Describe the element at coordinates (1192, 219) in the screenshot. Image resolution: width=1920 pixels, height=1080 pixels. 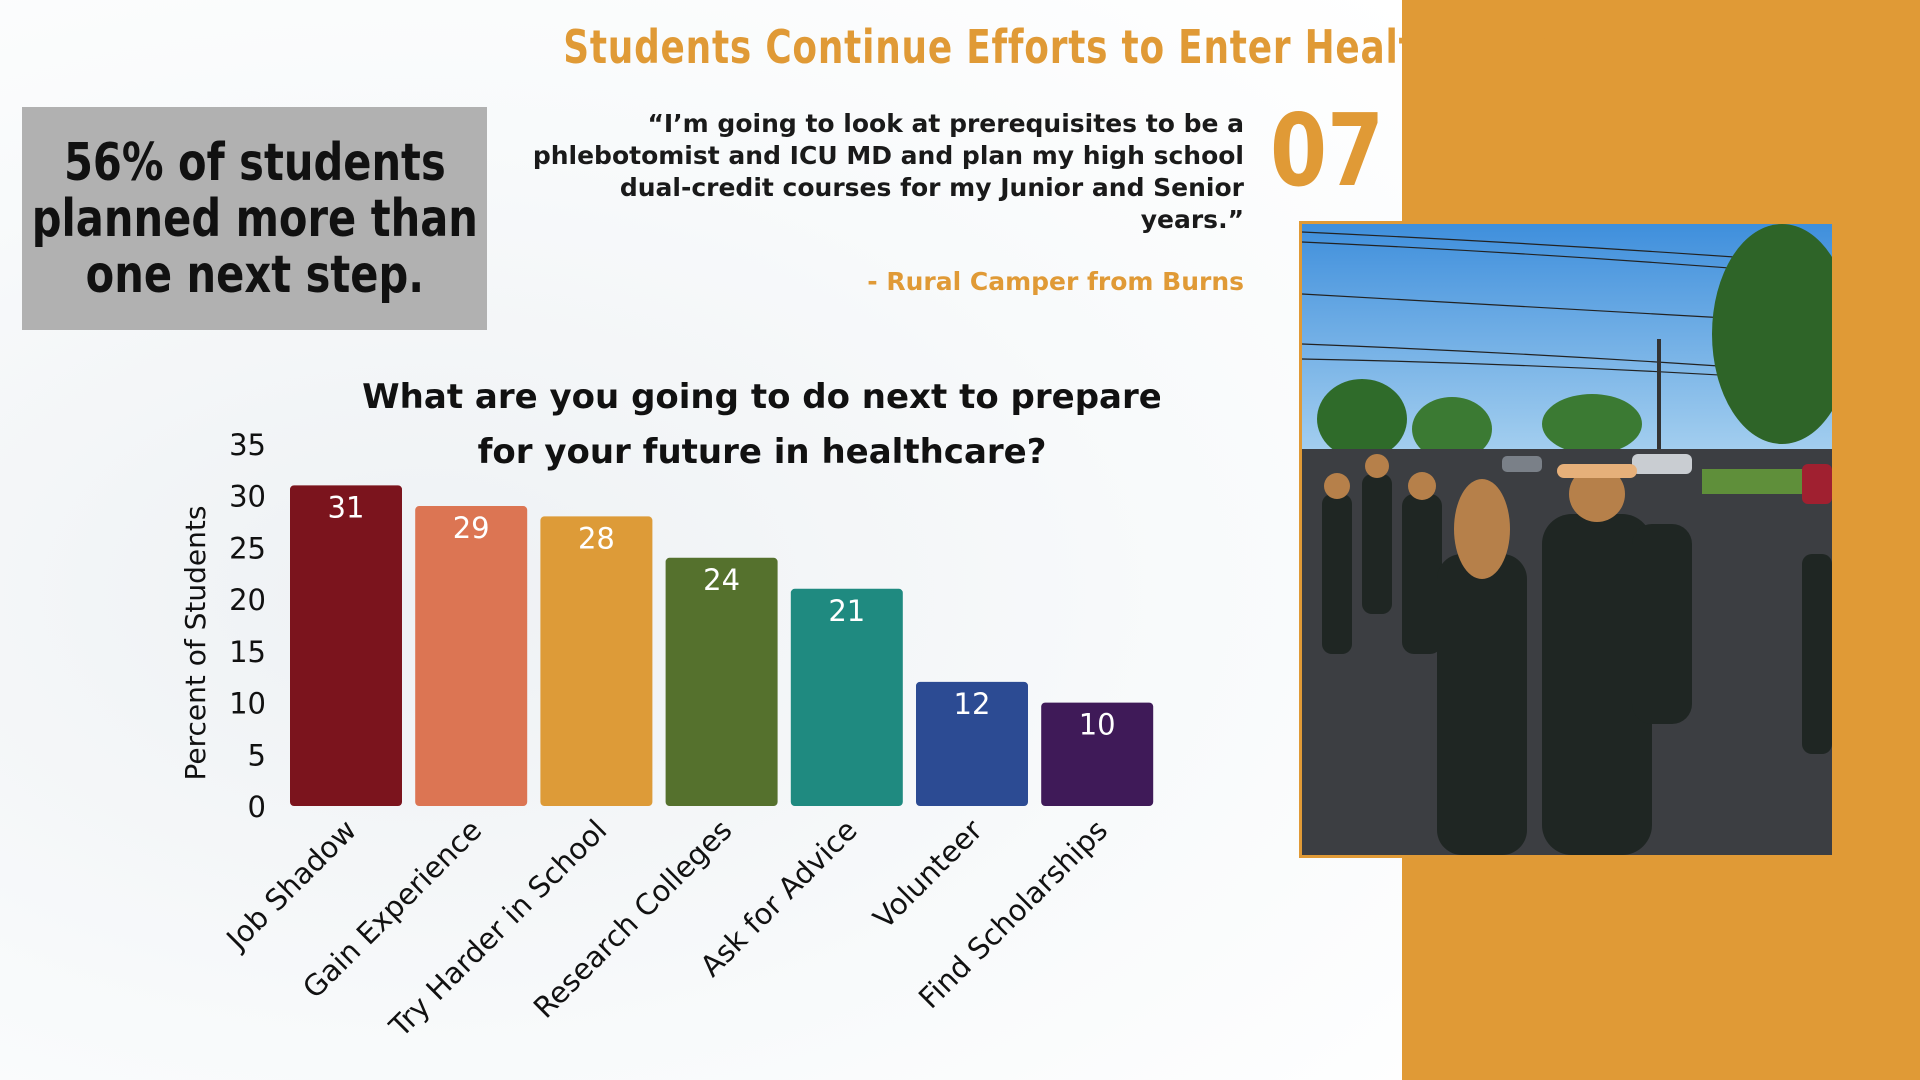
I see `quote-line: years.”` at that location.